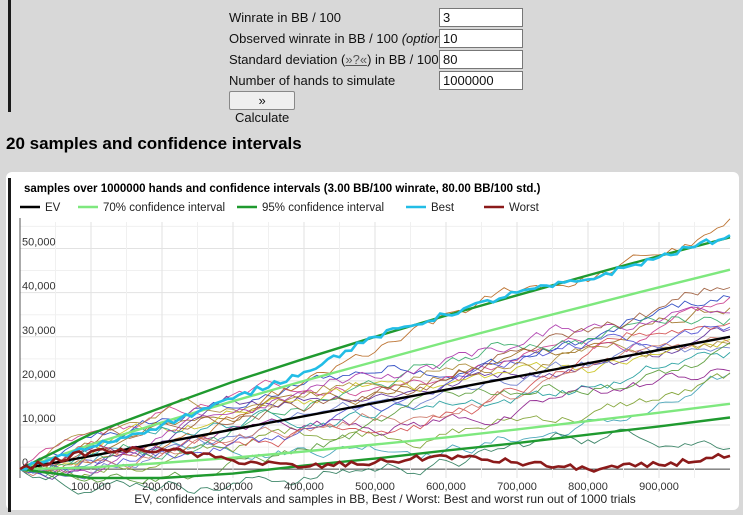 The image size is (743, 515). What do you see at coordinates (323, 208) in the screenshot?
I see `legend-label: 95% confidence interval` at bounding box center [323, 208].